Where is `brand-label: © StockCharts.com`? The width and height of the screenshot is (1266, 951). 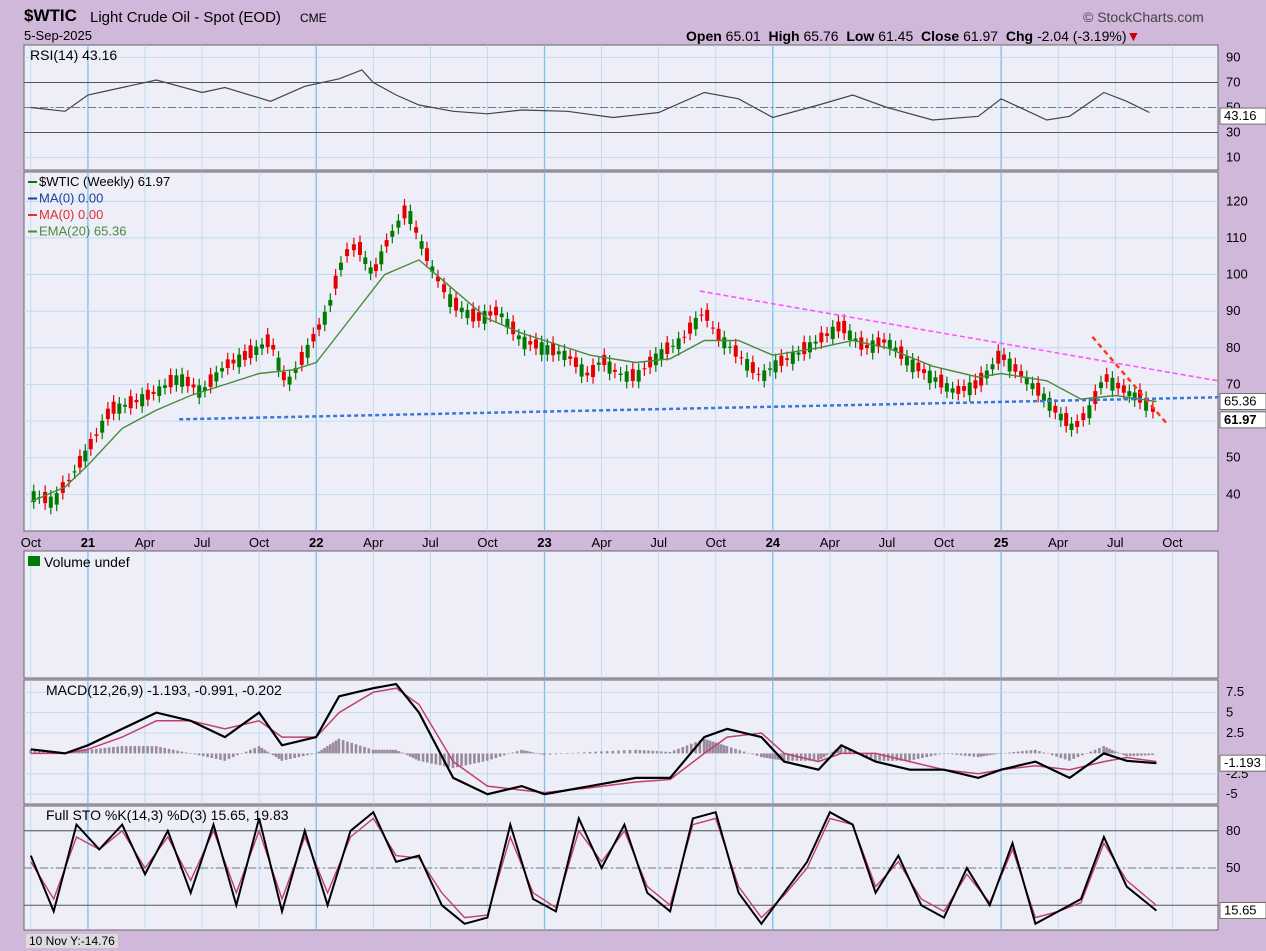
brand-label: © StockCharts.com is located at coordinates (1143, 17).